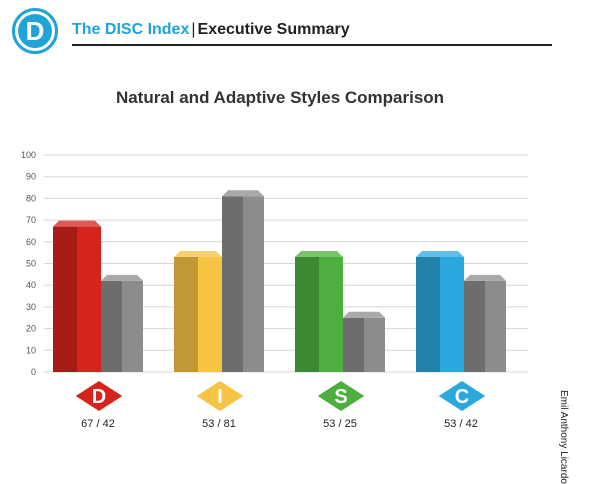 The image size is (602, 484). I want to click on adaptive-bar-d, so click(122, 323).